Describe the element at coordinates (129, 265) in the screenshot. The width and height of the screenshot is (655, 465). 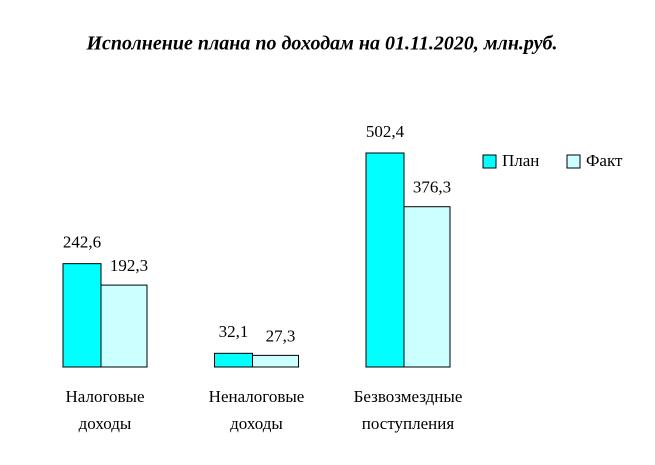
I see `value-label: 192,3` at that location.